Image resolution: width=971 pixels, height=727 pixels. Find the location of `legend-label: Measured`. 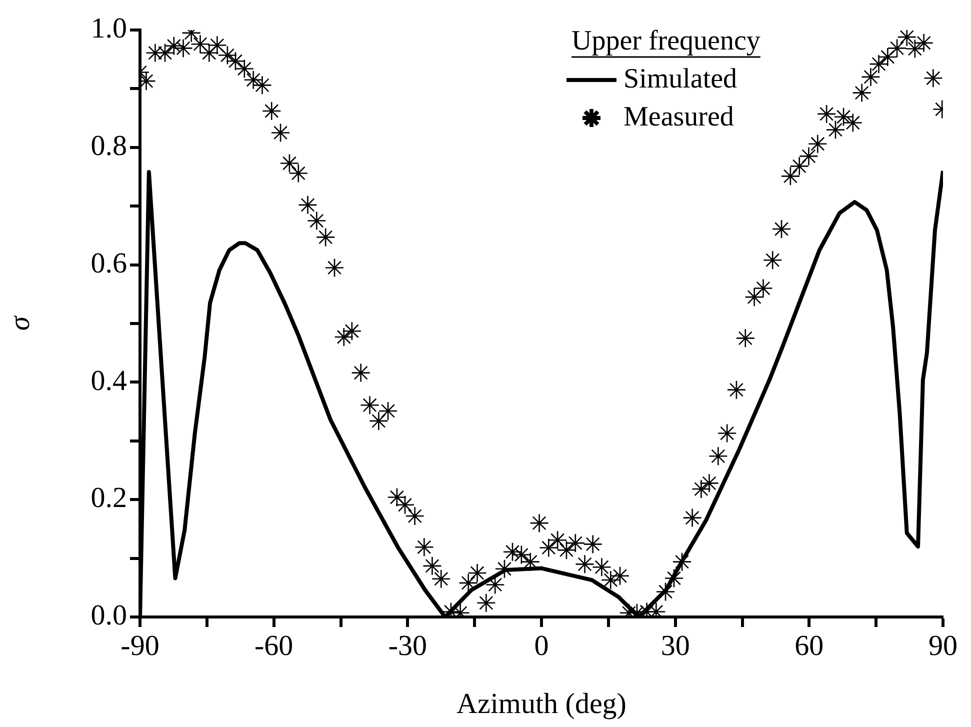

legend-label: Measured is located at coordinates (679, 116).